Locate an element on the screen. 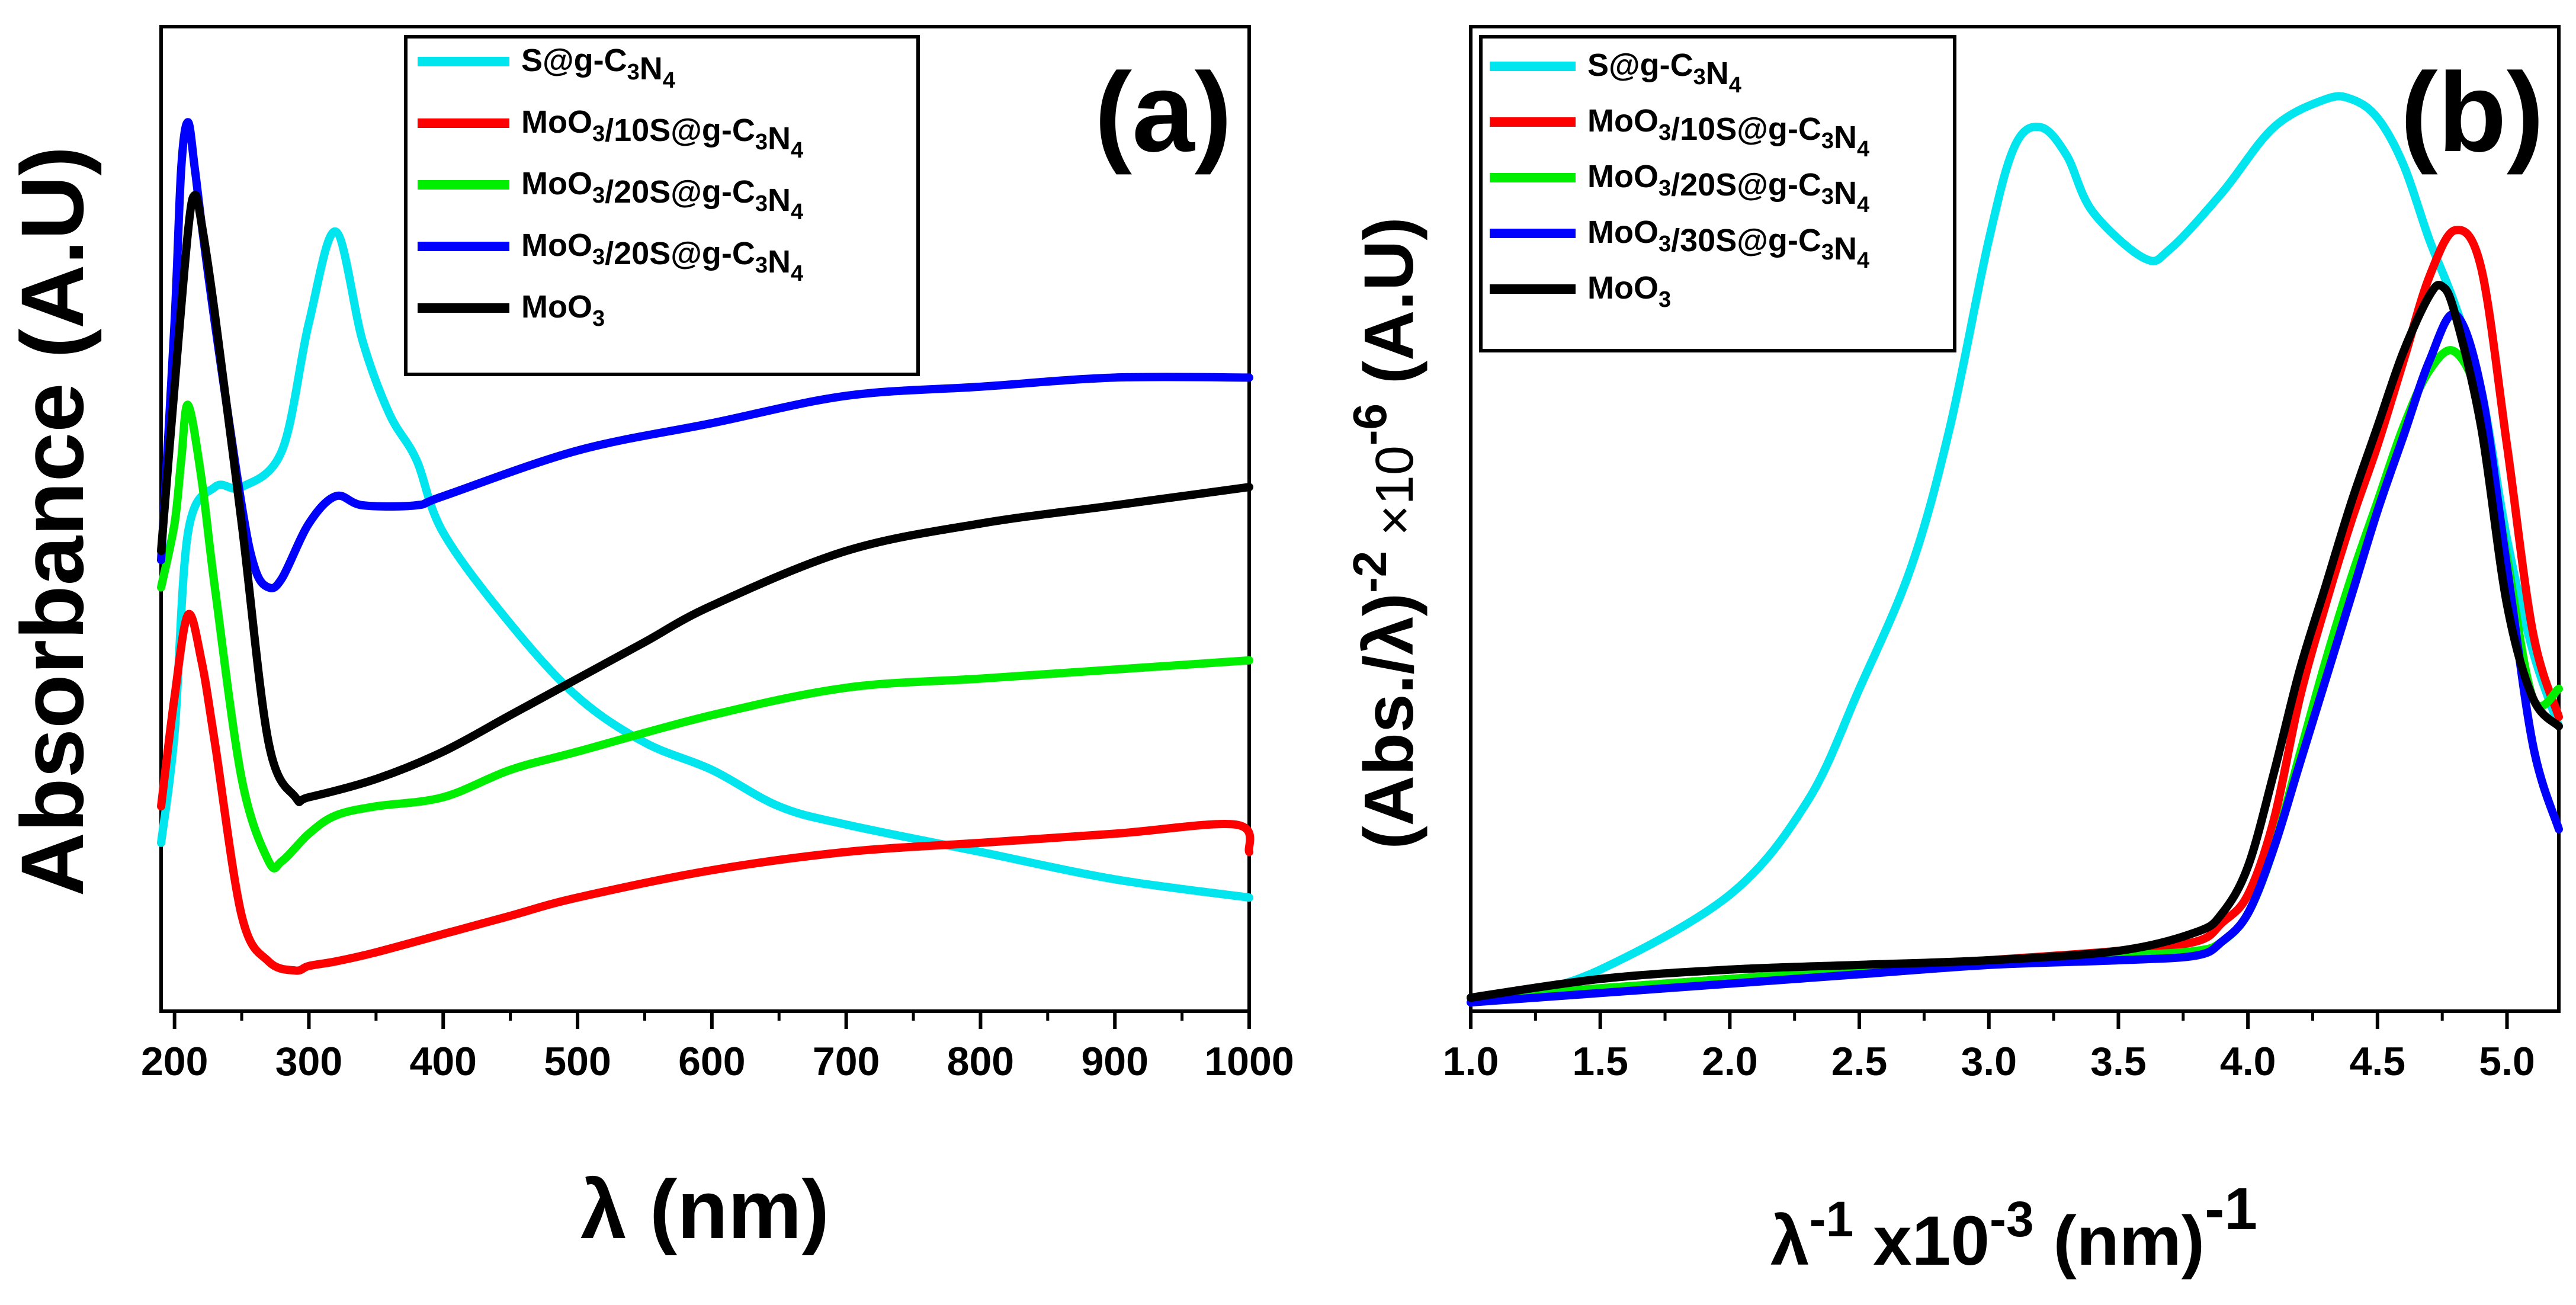 The width and height of the screenshot is (2576, 1305). legend-label-b-4: MoO3 is located at coordinates (1629, 291).